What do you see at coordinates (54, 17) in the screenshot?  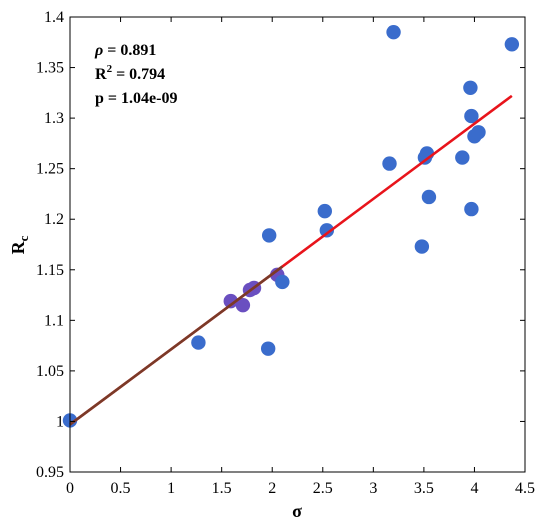 I see `y-tick-label: 1.4` at bounding box center [54, 17].